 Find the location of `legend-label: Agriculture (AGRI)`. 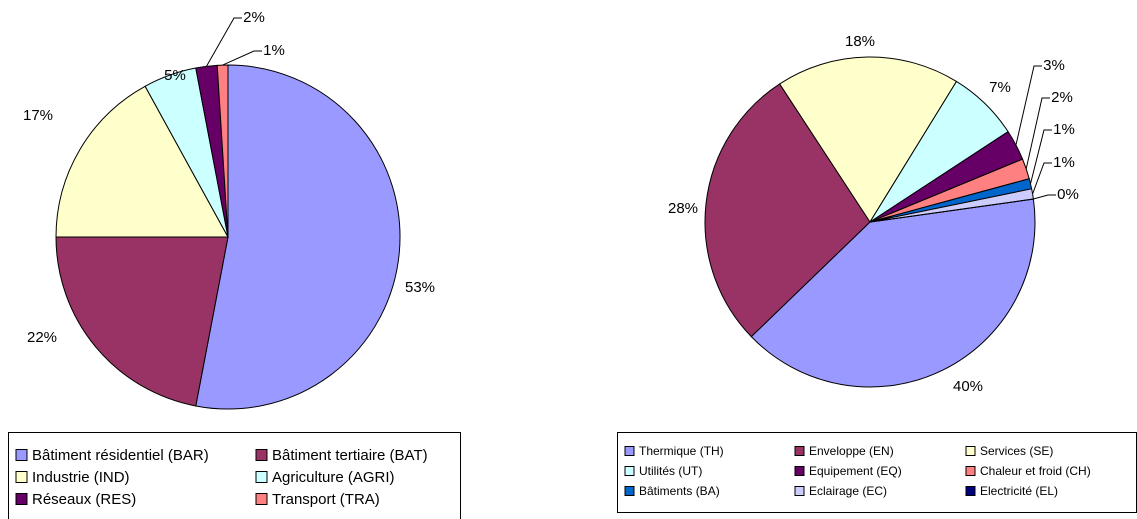

legend-label: Agriculture (AGRI) is located at coordinates (333, 477).